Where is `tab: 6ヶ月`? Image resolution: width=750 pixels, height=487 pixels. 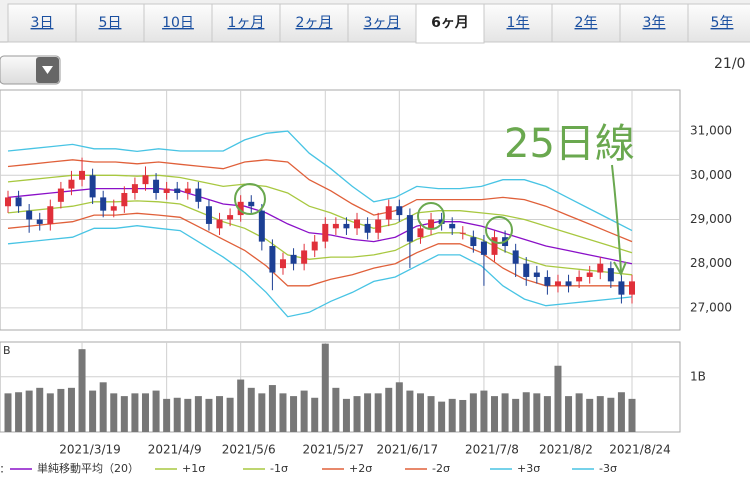
tab: 6ヶ月 is located at coordinates (450, 23).